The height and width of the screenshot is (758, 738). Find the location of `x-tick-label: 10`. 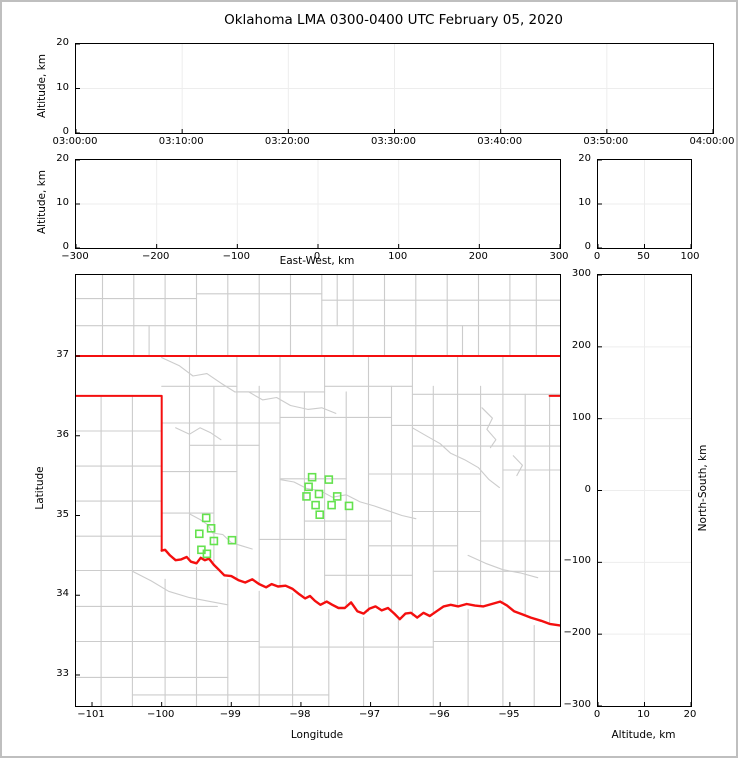

x-tick-label: 10 is located at coordinates (643, 714).